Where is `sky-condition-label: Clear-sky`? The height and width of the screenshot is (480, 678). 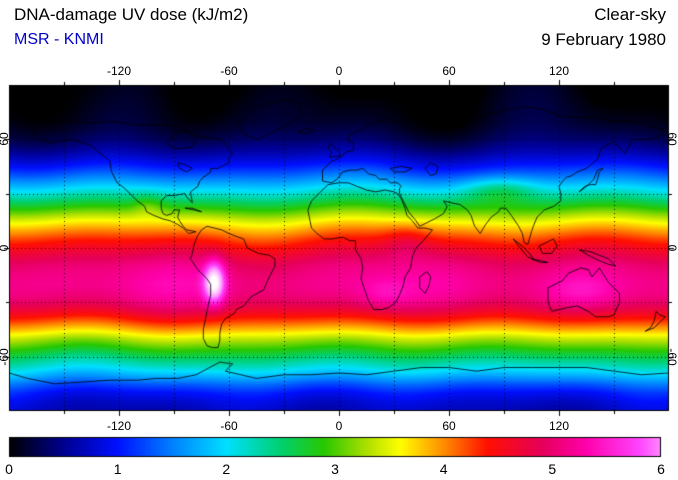 sky-condition-label: Clear-sky is located at coordinates (630, 14).